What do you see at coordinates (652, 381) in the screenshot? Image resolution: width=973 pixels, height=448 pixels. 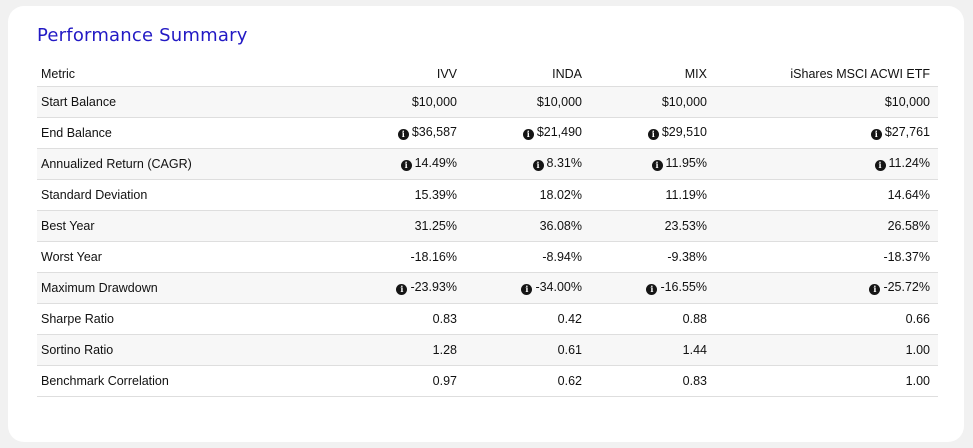 I see `cell-mix: 0.83` at bounding box center [652, 381].